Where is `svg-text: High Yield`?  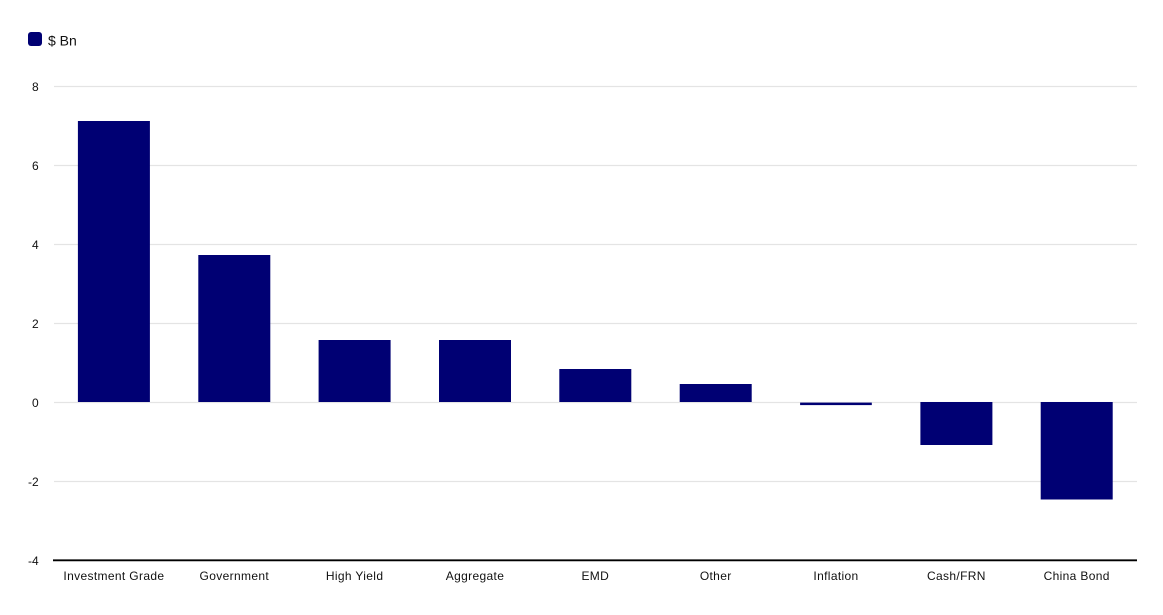
svg-text: High Yield is located at coordinates (355, 576).